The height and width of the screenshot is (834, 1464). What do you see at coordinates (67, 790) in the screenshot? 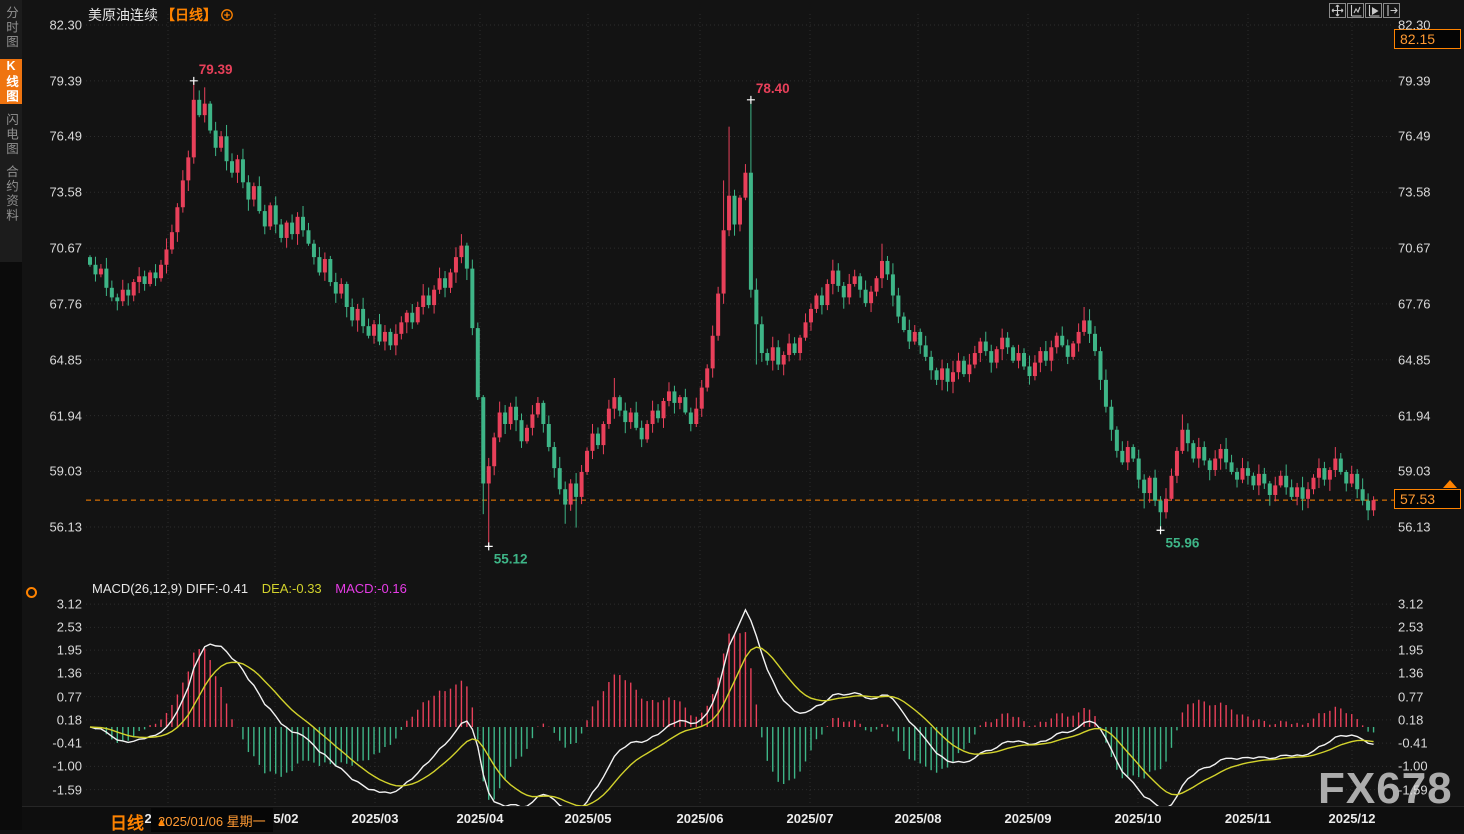
I see `macd-axis-tick-left: -1.59` at bounding box center [67, 790].